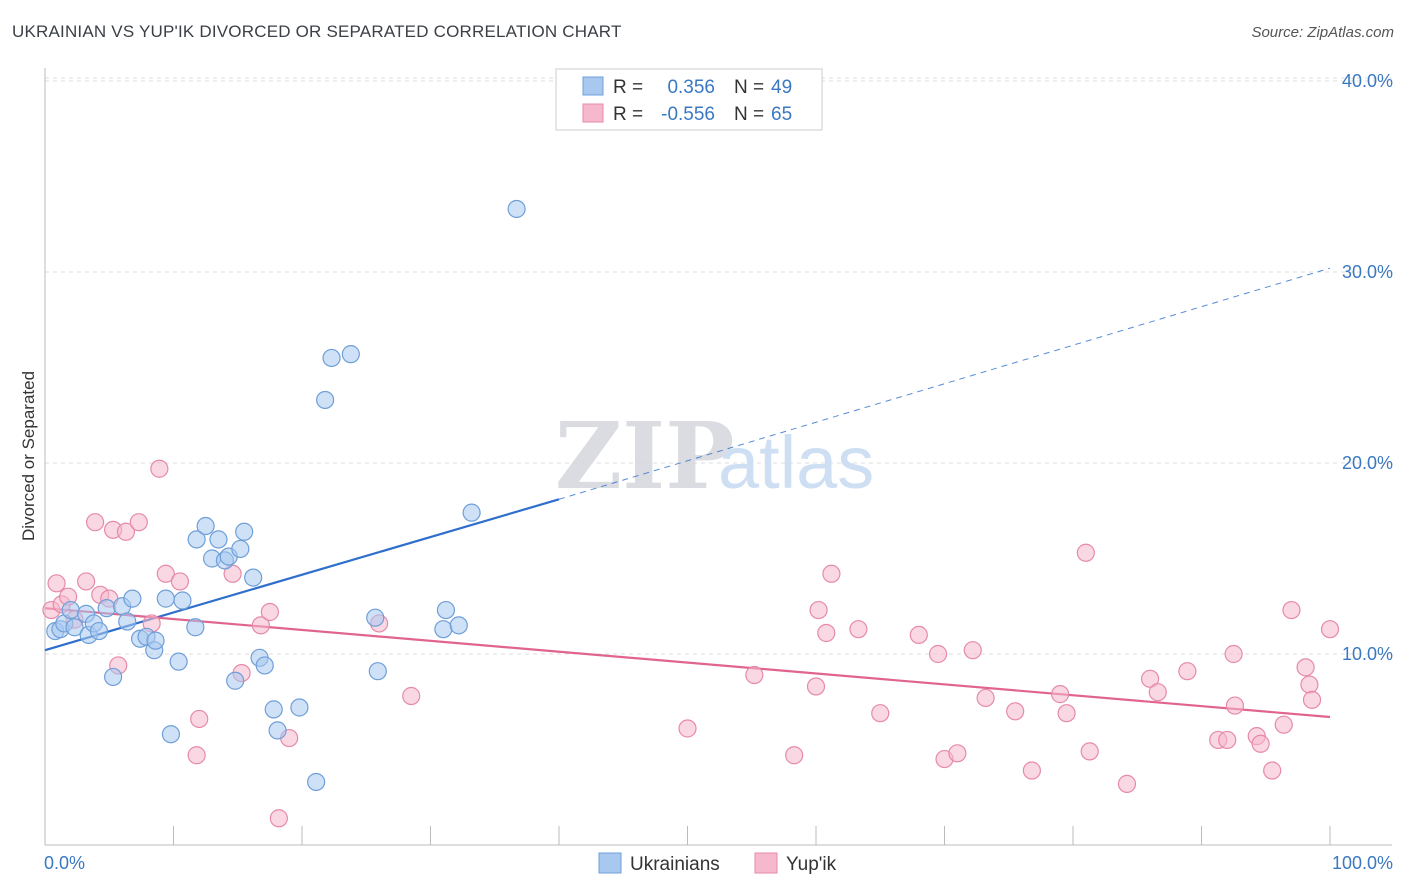 This screenshot has height=892, width=1406. What do you see at coordinates (593, 86) in the screenshot?
I see `legend-swatch-ukrainians` at bounding box center [593, 86].